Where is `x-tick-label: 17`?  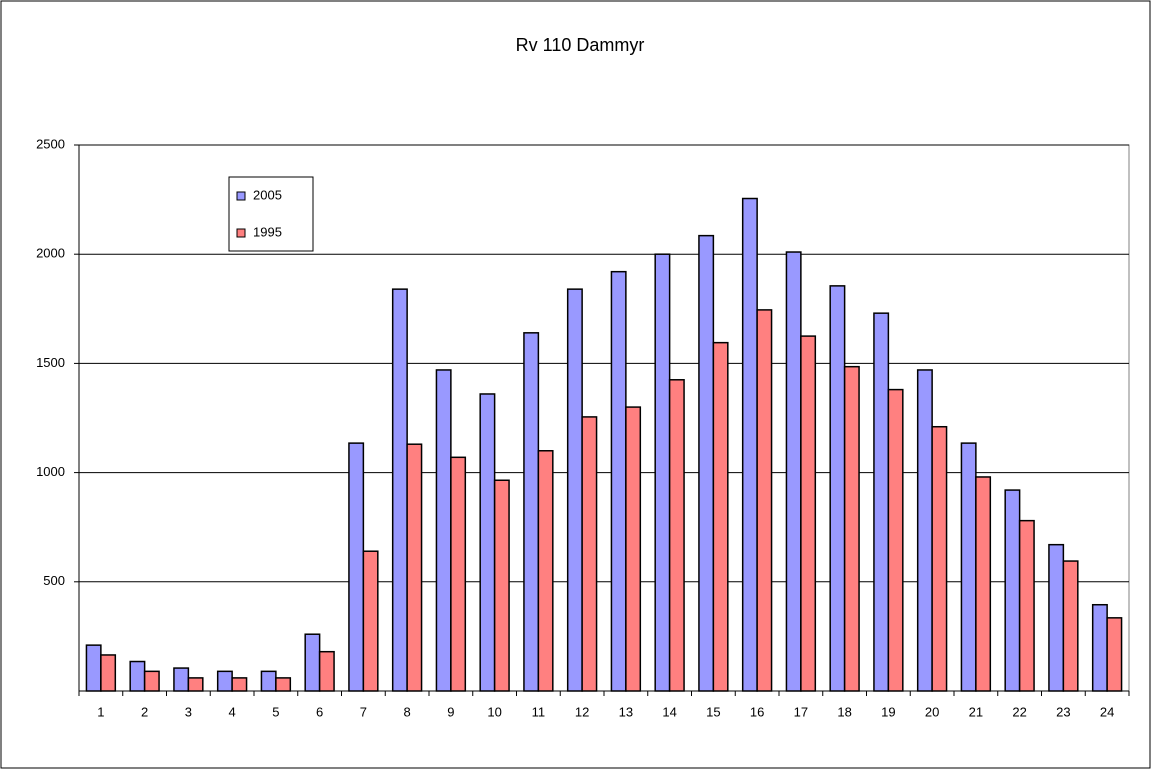 x-tick-label: 17 is located at coordinates (801, 711).